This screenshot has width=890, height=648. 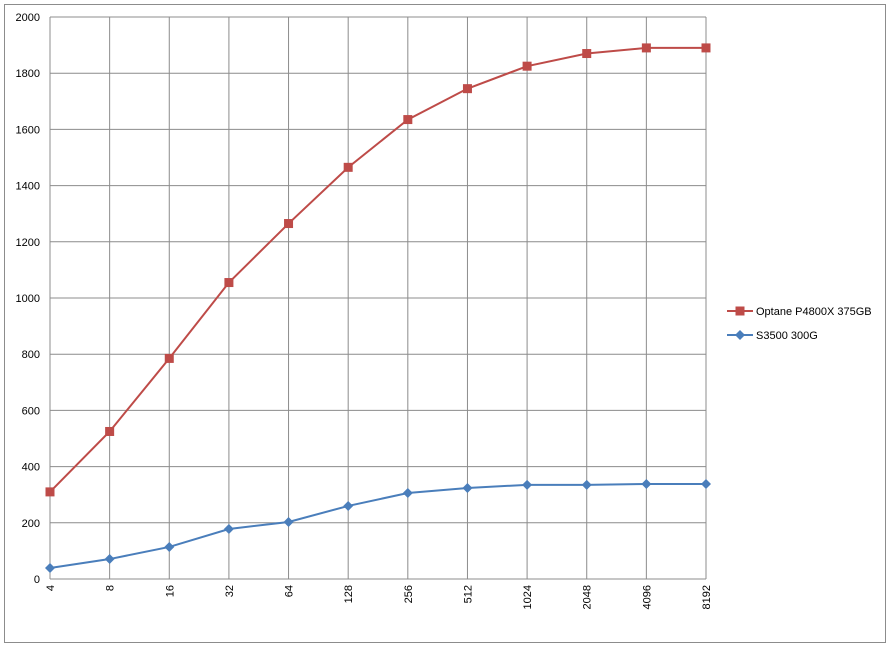 What do you see at coordinates (28, 18) in the screenshot?
I see `y-tick-label: 2000` at bounding box center [28, 18].